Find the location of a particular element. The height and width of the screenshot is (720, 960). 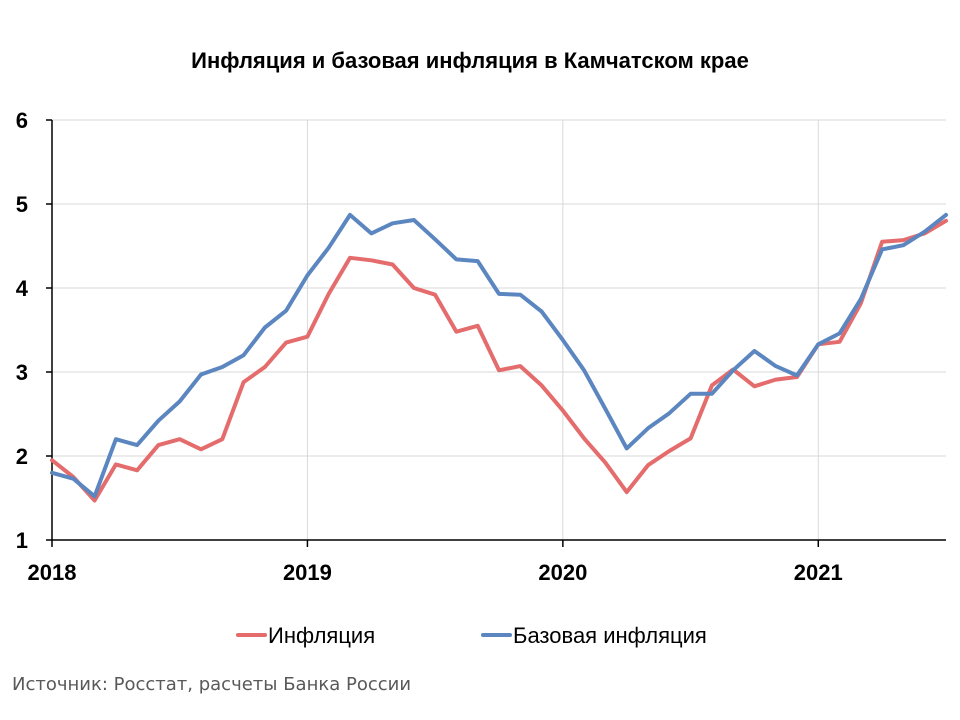

legend-label-inflation: Инфляция is located at coordinates (321, 635).